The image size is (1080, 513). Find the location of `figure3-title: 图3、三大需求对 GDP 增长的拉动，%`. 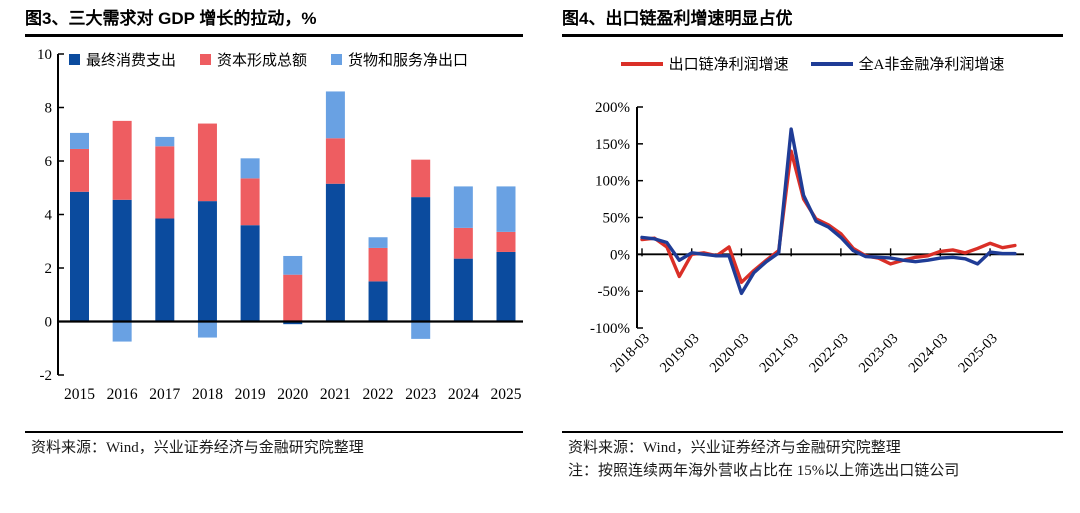

figure3-title: 图3、三大需求对 GDP 增长的拉动，% is located at coordinates (171, 18).